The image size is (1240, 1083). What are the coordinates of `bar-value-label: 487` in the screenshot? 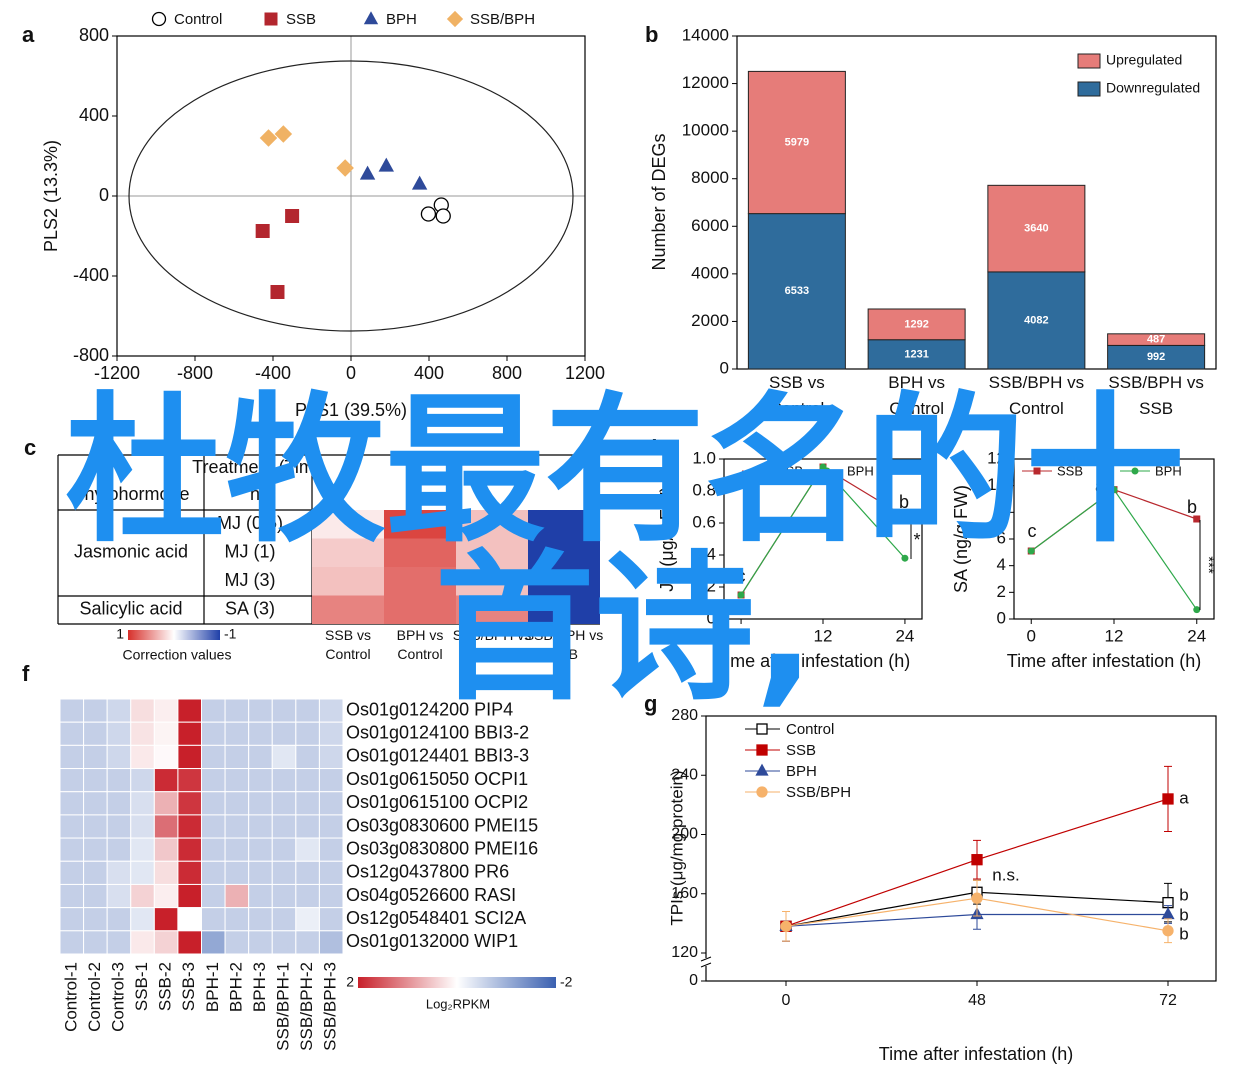 It's located at (1156, 340).